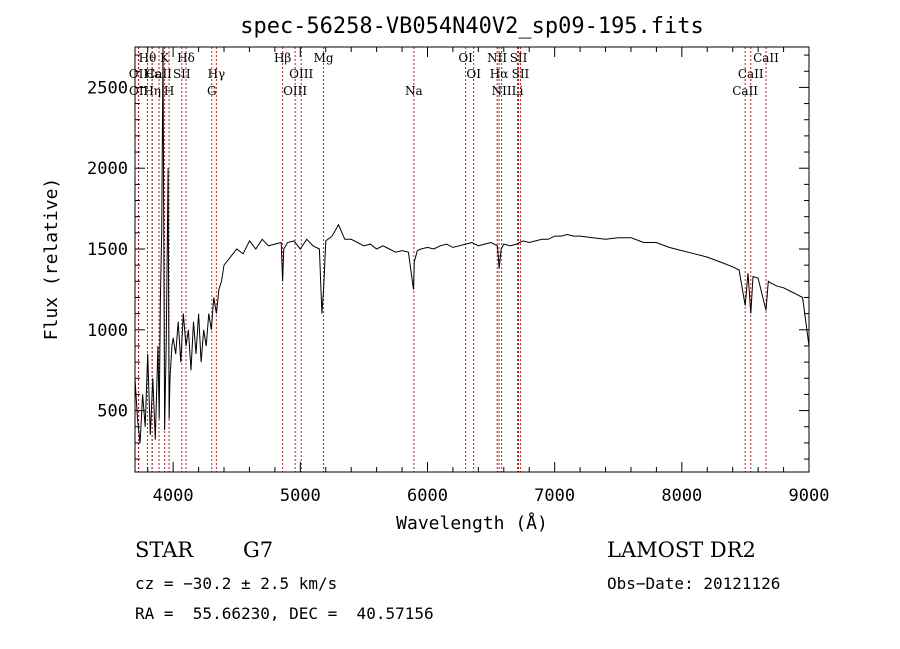 Image resolution: width=900 pixels, height=649 pixels. Describe the element at coordinates (414, 91) in the screenshot. I see `line-label: Na` at that location.